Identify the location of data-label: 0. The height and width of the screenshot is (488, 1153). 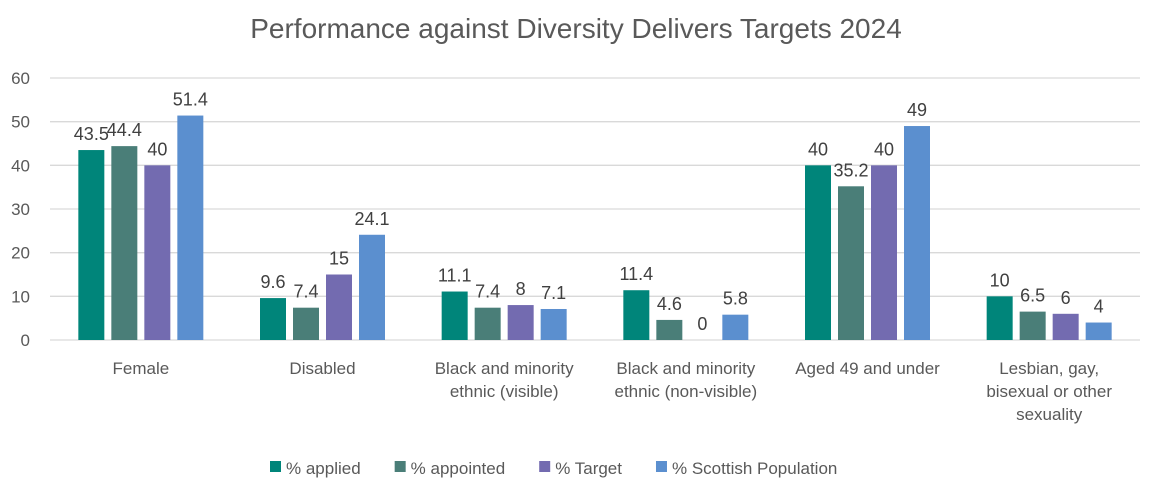
(702, 324).